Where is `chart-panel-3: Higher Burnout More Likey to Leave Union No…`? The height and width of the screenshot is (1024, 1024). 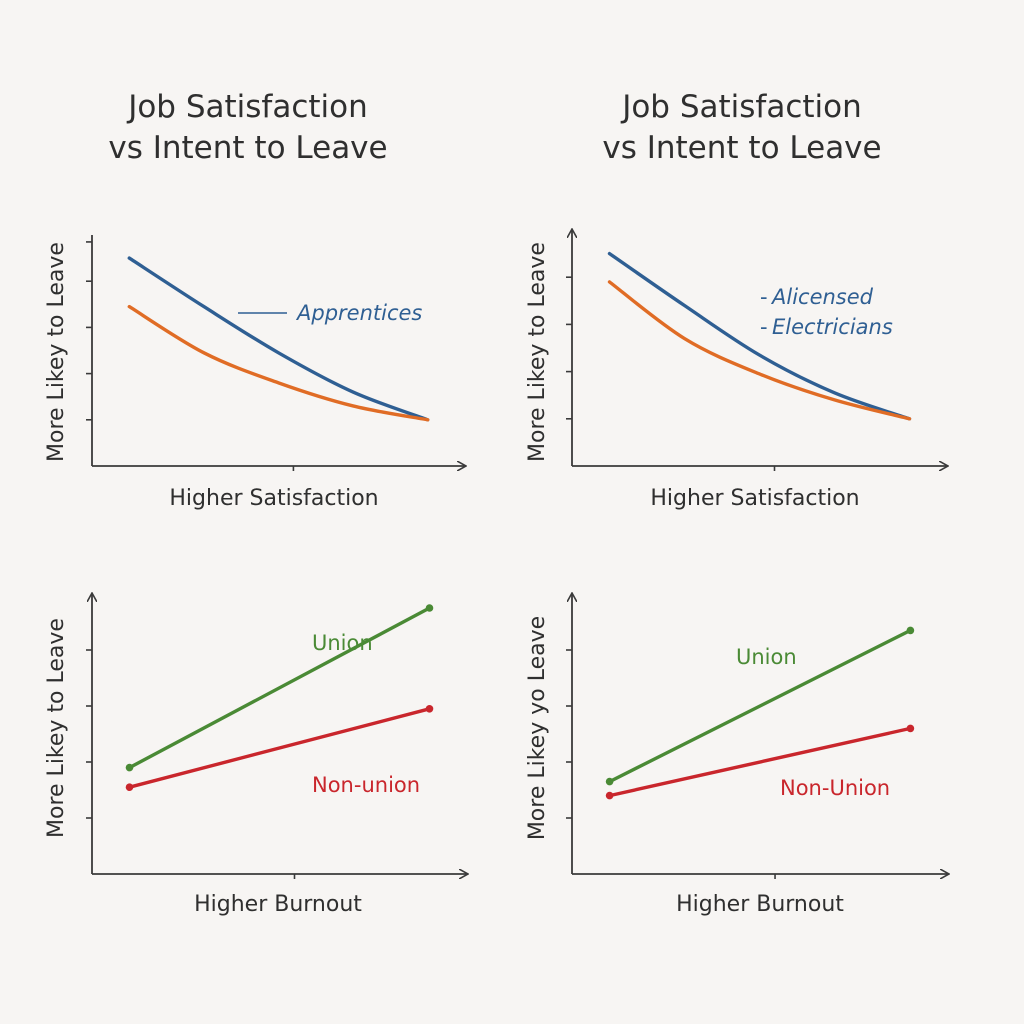 chart-panel-3: Higher Burnout More Likey to Leave Union No… is located at coordinates (255, 755).